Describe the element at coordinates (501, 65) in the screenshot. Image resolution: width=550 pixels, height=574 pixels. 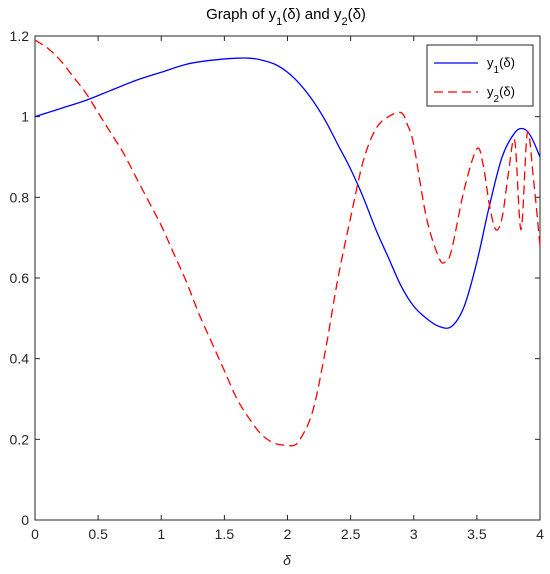
I see `legend-label-y1: y1(δ)` at that location.